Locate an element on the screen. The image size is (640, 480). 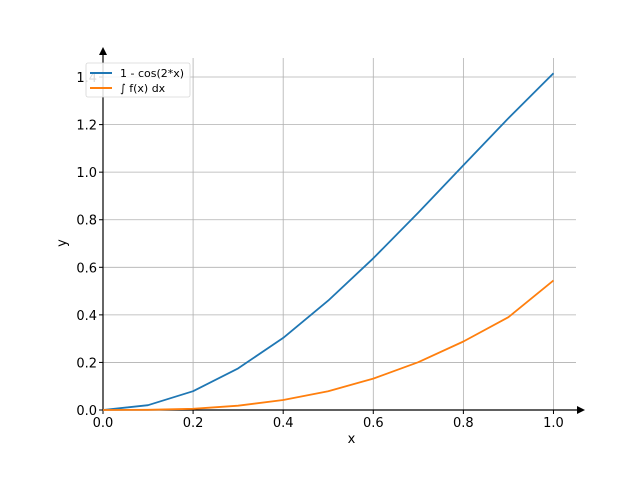
legend: 1 - cos(2*x) ∫ f(x) dx is located at coordinates (138, 80).